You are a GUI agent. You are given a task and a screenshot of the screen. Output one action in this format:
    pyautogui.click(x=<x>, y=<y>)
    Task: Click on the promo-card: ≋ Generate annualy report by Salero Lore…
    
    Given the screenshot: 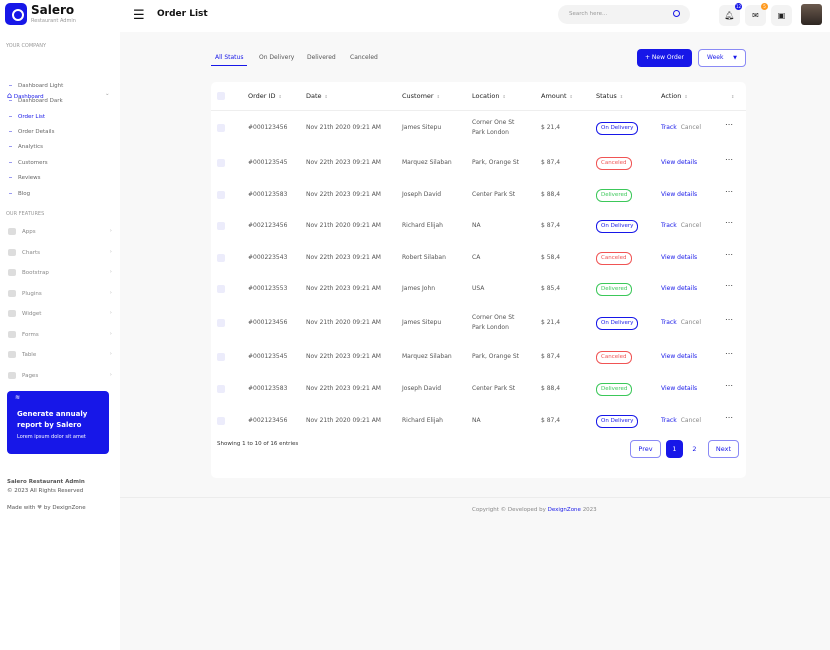 What is the action you would take?
    pyautogui.click(x=58, y=422)
    